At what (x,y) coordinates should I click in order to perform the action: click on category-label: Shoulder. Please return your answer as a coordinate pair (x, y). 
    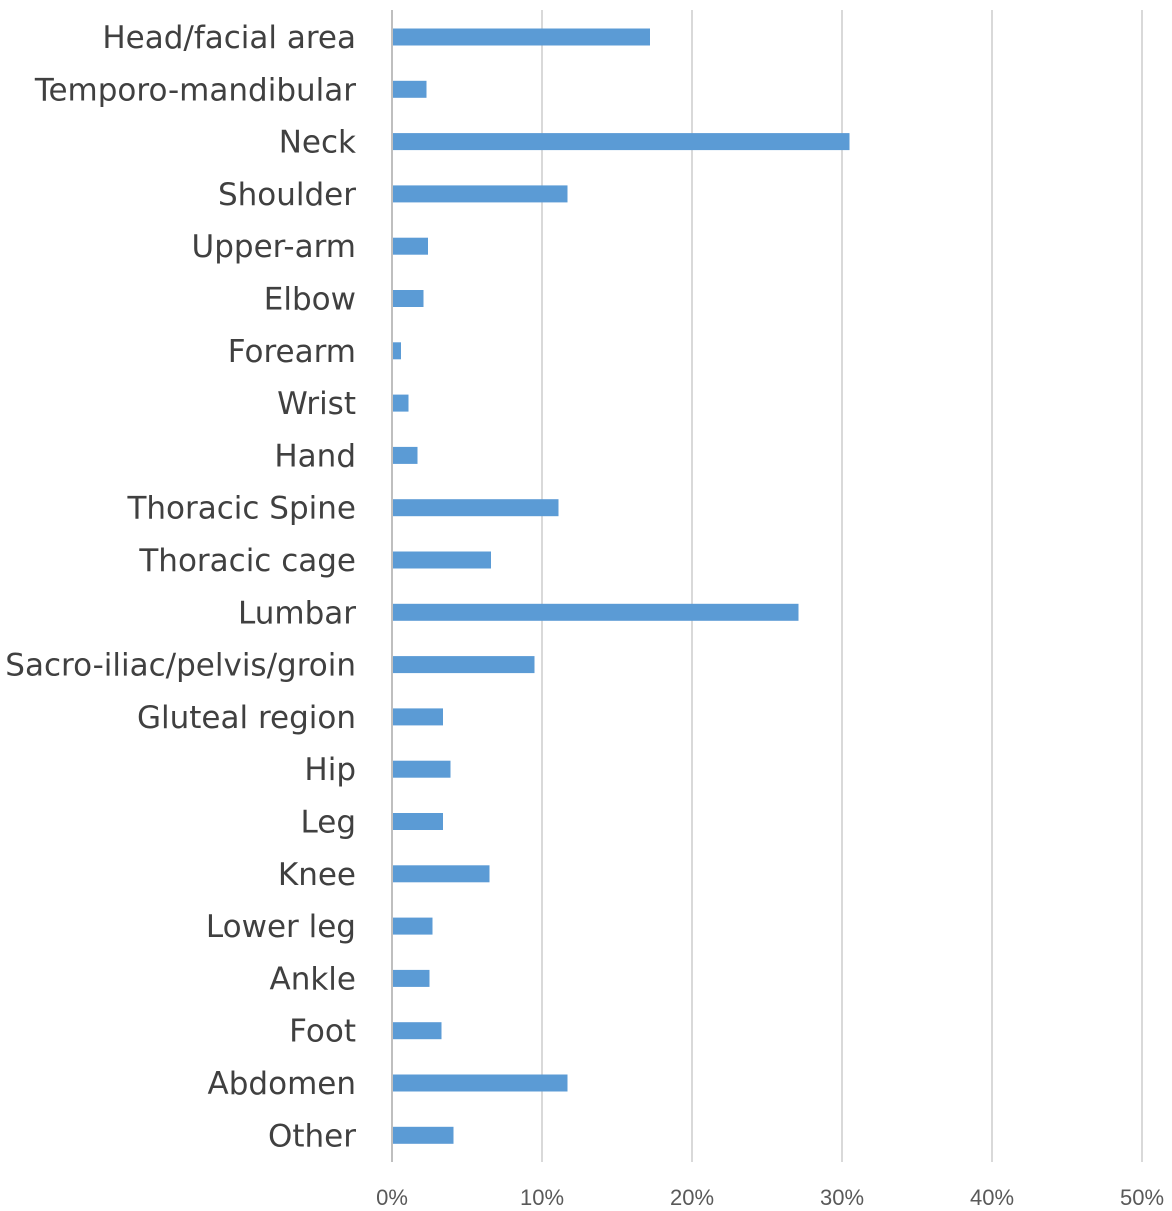
    Looking at the image, I should click on (287, 195).